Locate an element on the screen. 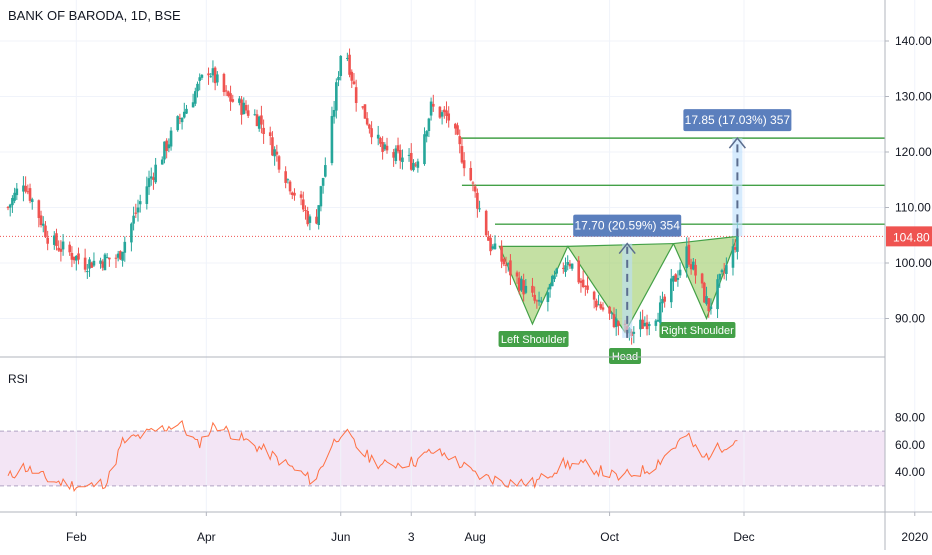 The height and width of the screenshot is (555, 932). measurement-tools: 17.70 (20.59%) 354 17.85 (17.03%) 357 is located at coordinates (682, 223).